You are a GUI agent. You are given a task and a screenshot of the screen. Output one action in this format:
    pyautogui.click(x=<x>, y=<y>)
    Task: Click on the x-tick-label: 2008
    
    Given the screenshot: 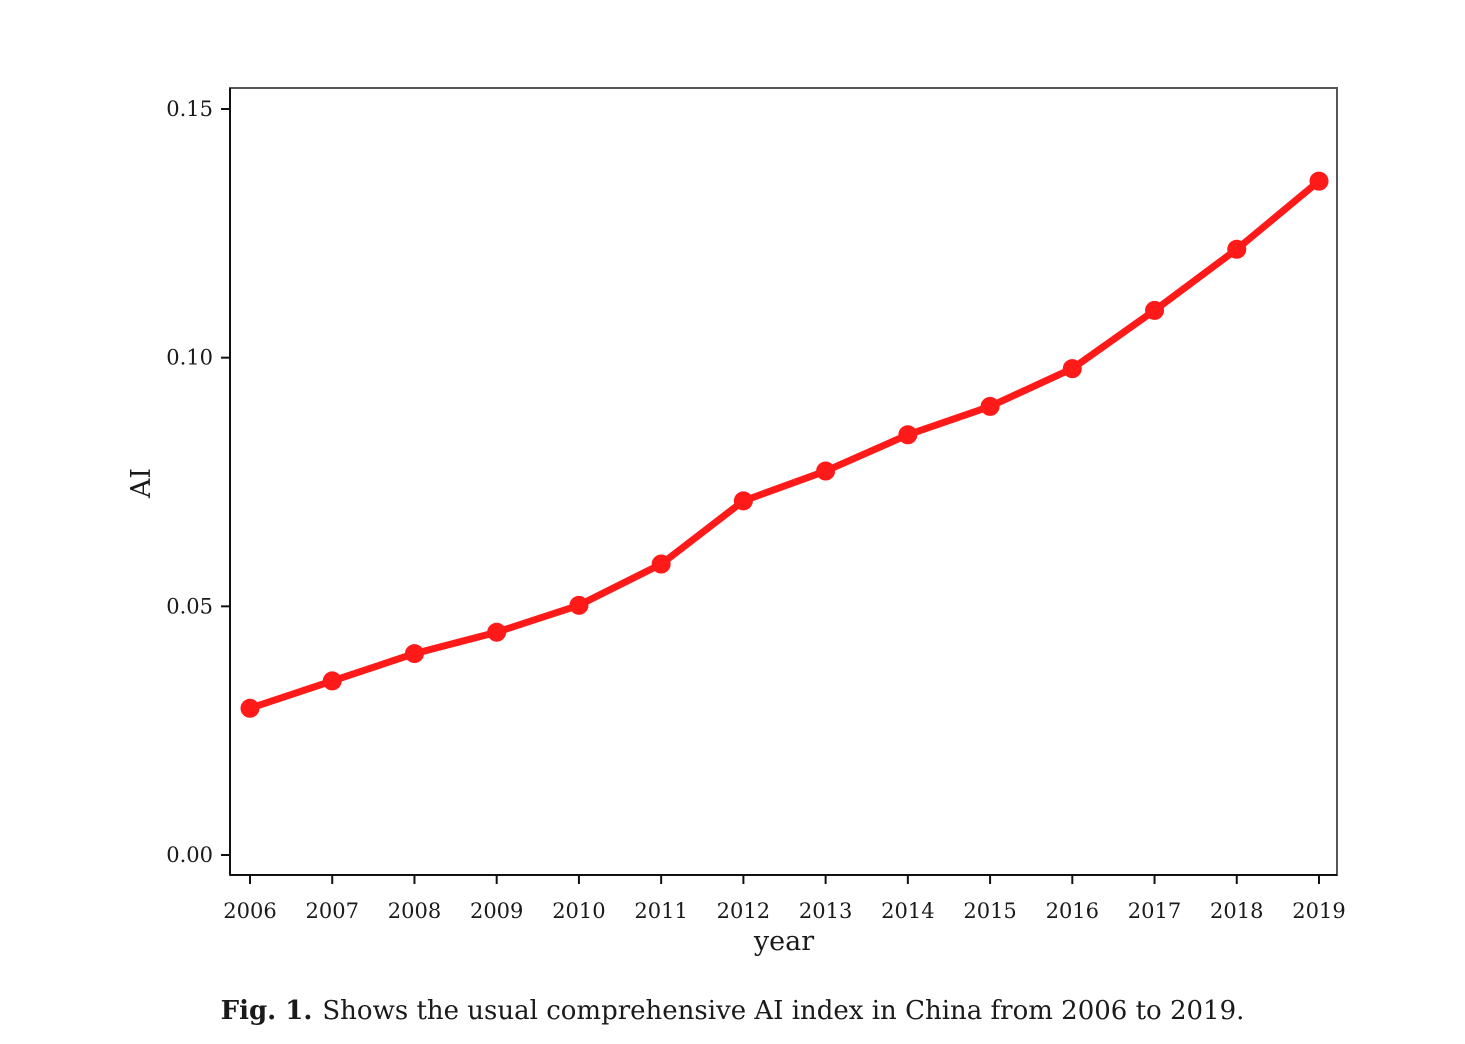 What is the action you would take?
    pyautogui.click(x=414, y=911)
    